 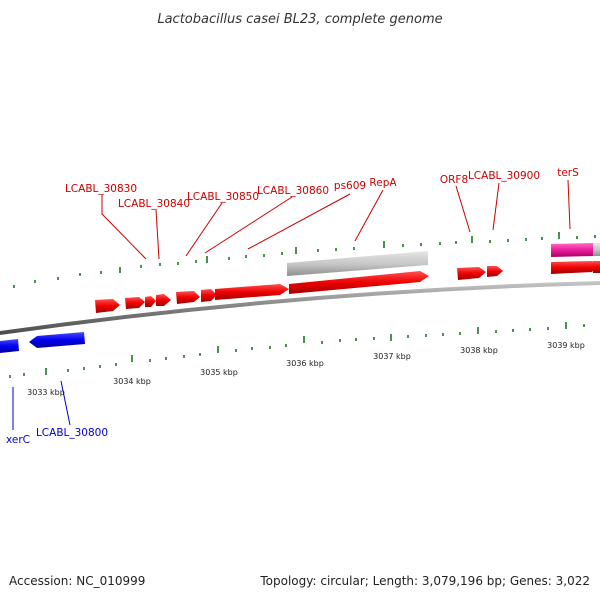 I want to click on tick-label-3035: 3035 kbp, so click(x=219, y=372).